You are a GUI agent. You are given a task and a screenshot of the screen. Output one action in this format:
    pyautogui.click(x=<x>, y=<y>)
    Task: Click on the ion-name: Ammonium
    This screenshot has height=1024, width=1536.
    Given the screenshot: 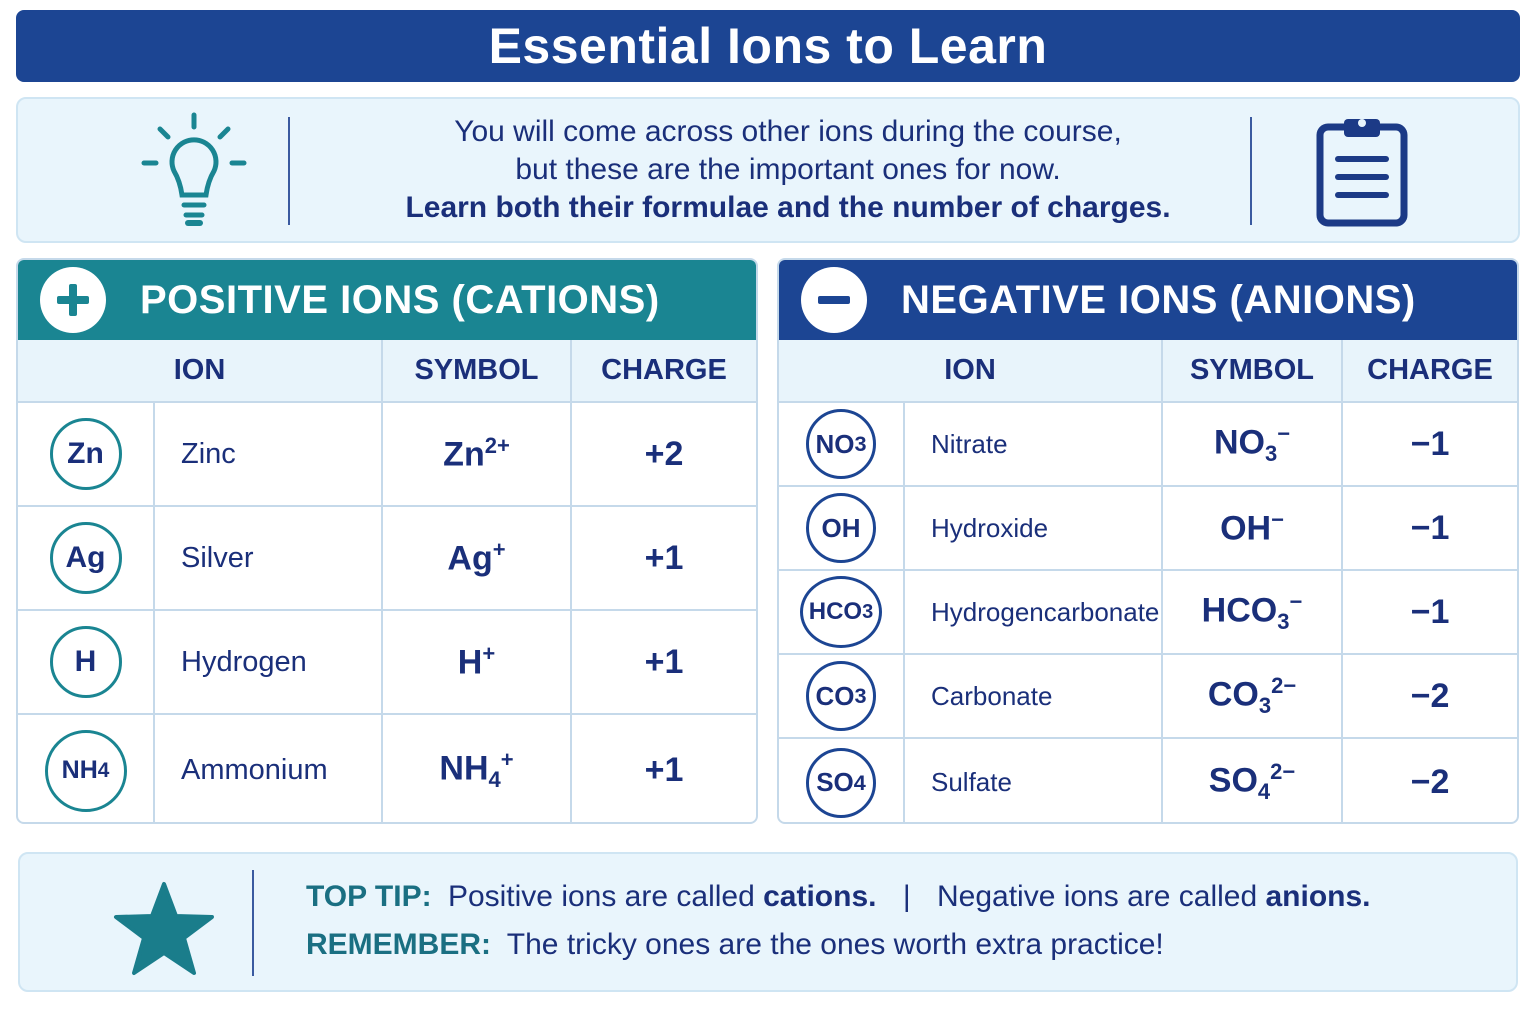 What is the action you would take?
    pyautogui.click(x=268, y=768)
    